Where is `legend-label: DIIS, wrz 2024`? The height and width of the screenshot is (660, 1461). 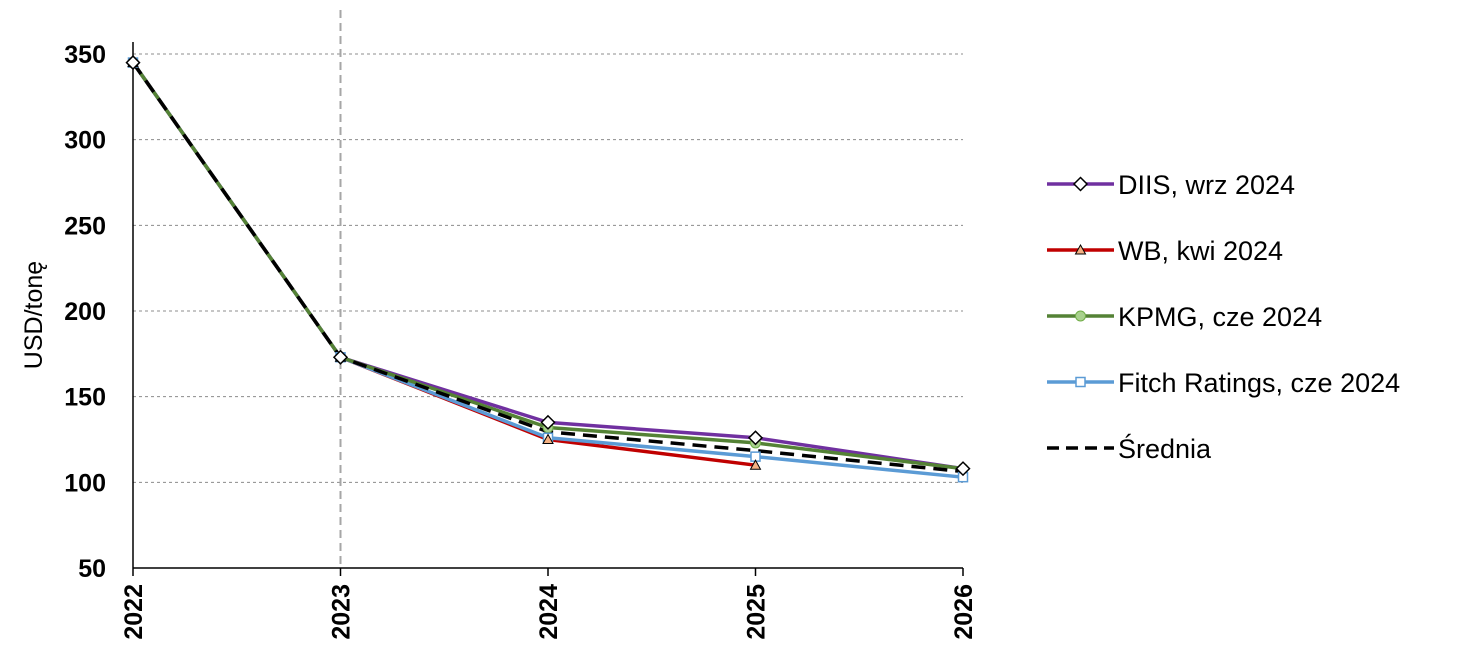
legend-label: DIIS, wrz 2024 is located at coordinates (1206, 185).